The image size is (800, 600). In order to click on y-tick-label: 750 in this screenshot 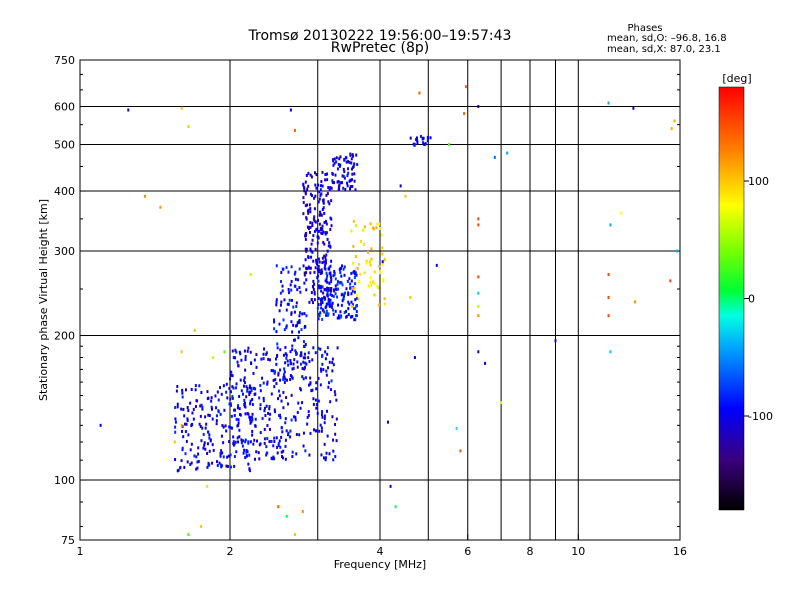, I will do `click(64, 60)`.